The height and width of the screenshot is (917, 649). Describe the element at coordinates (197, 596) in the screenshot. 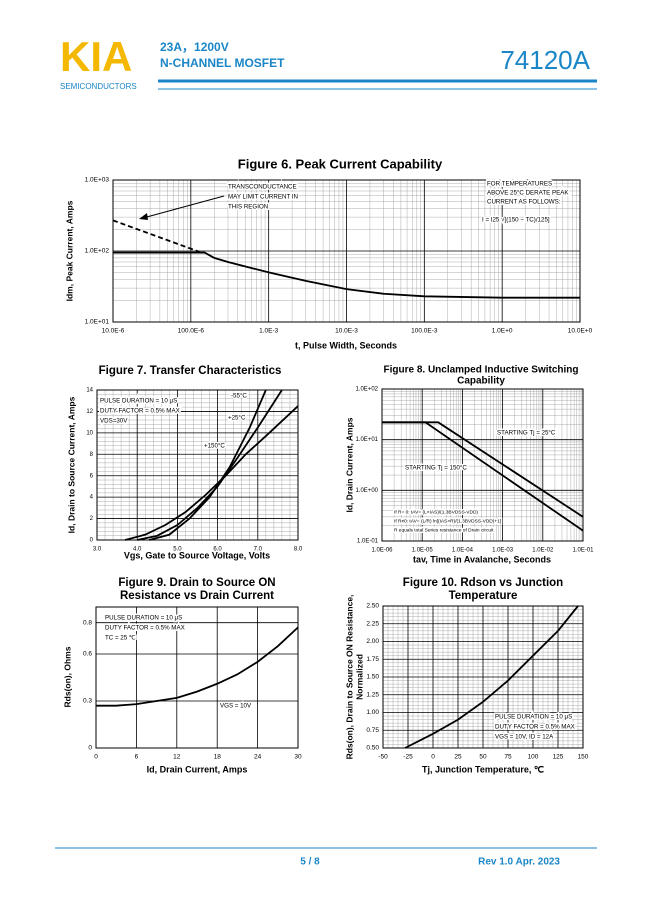

I see `chart-title: Resistance vs Drain Current` at that location.